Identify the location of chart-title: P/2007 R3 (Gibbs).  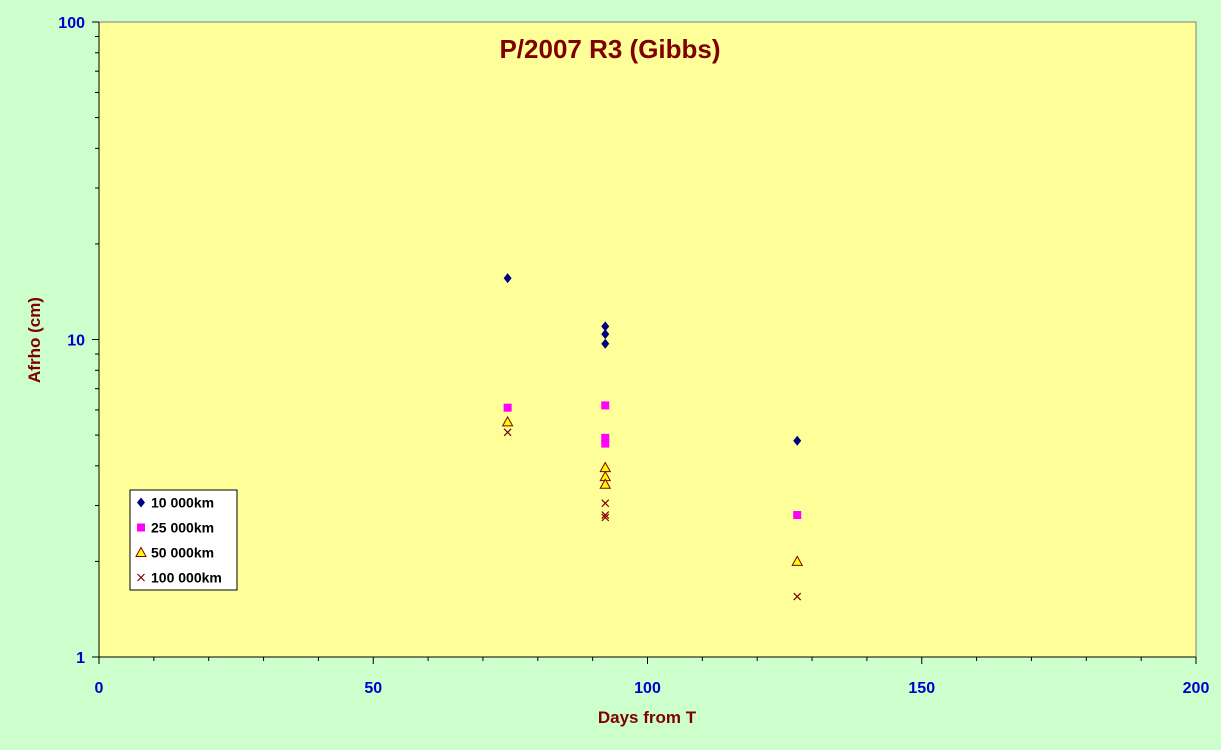
(609, 49).